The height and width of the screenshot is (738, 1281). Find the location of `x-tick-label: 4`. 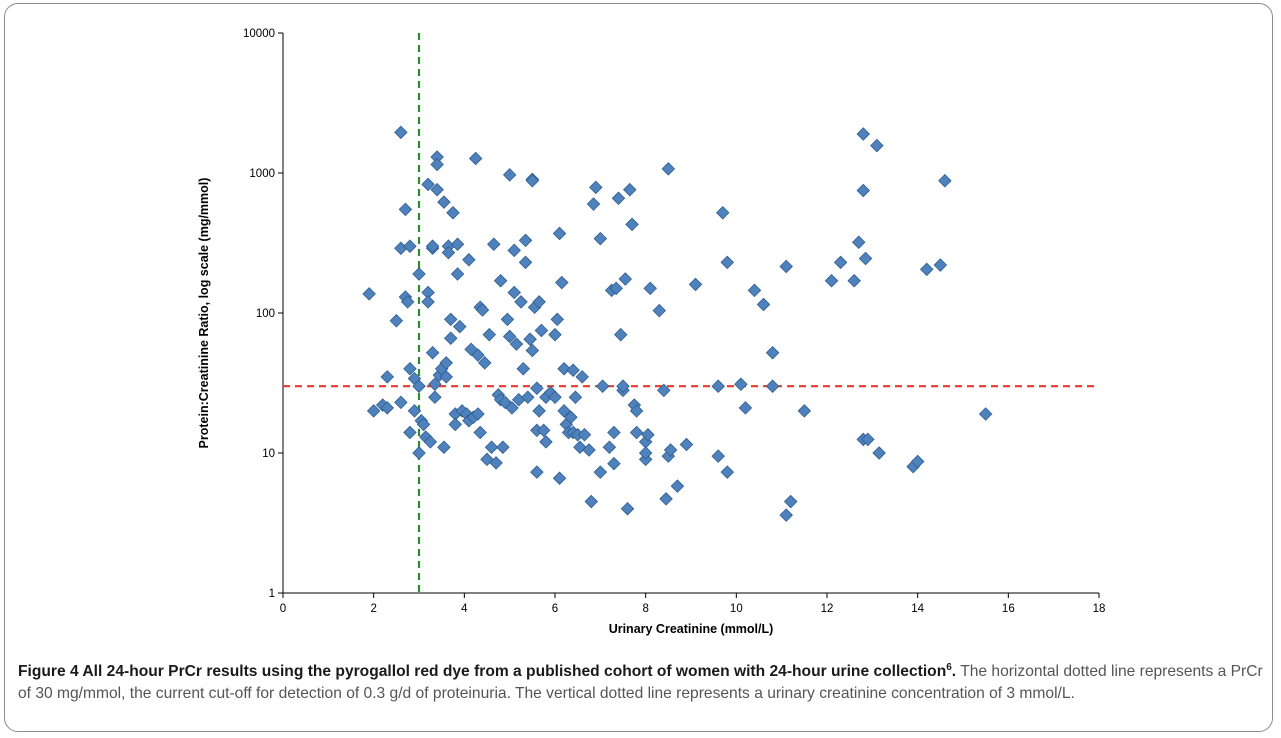

x-tick-label: 4 is located at coordinates (464, 609).